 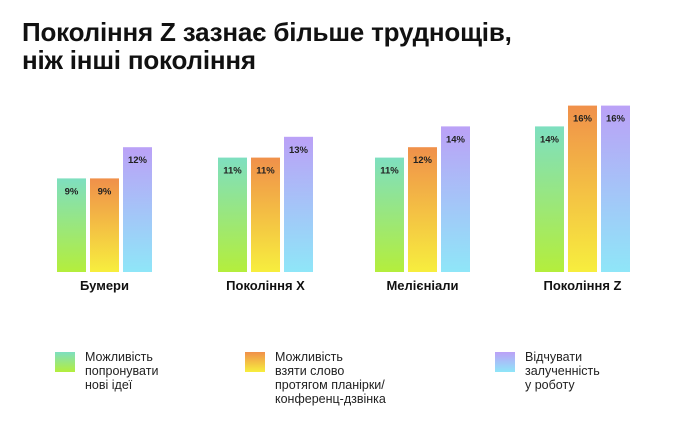 I want to click on data-label-4-series-3: 16%, so click(x=616, y=119).